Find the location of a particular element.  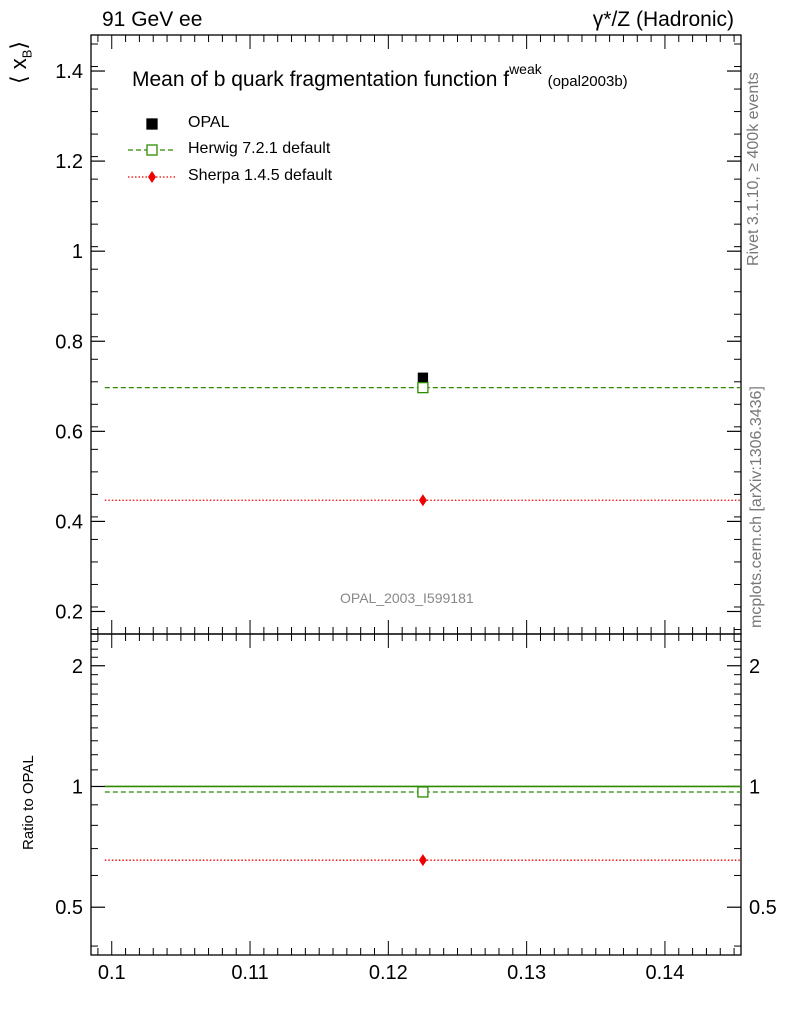

xtick-label: 0.1 is located at coordinates (112, 973).